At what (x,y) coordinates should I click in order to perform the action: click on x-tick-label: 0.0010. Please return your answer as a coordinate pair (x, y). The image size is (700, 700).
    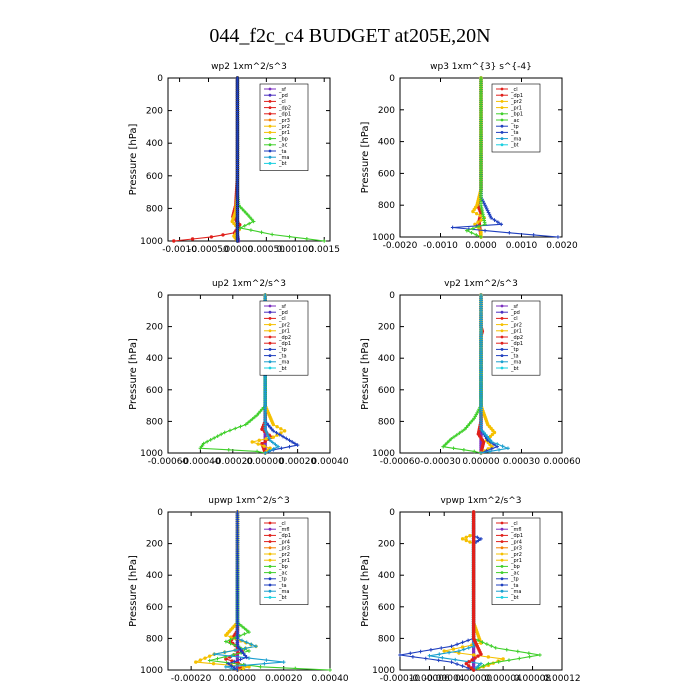
    Looking at the image, I should click on (522, 246).